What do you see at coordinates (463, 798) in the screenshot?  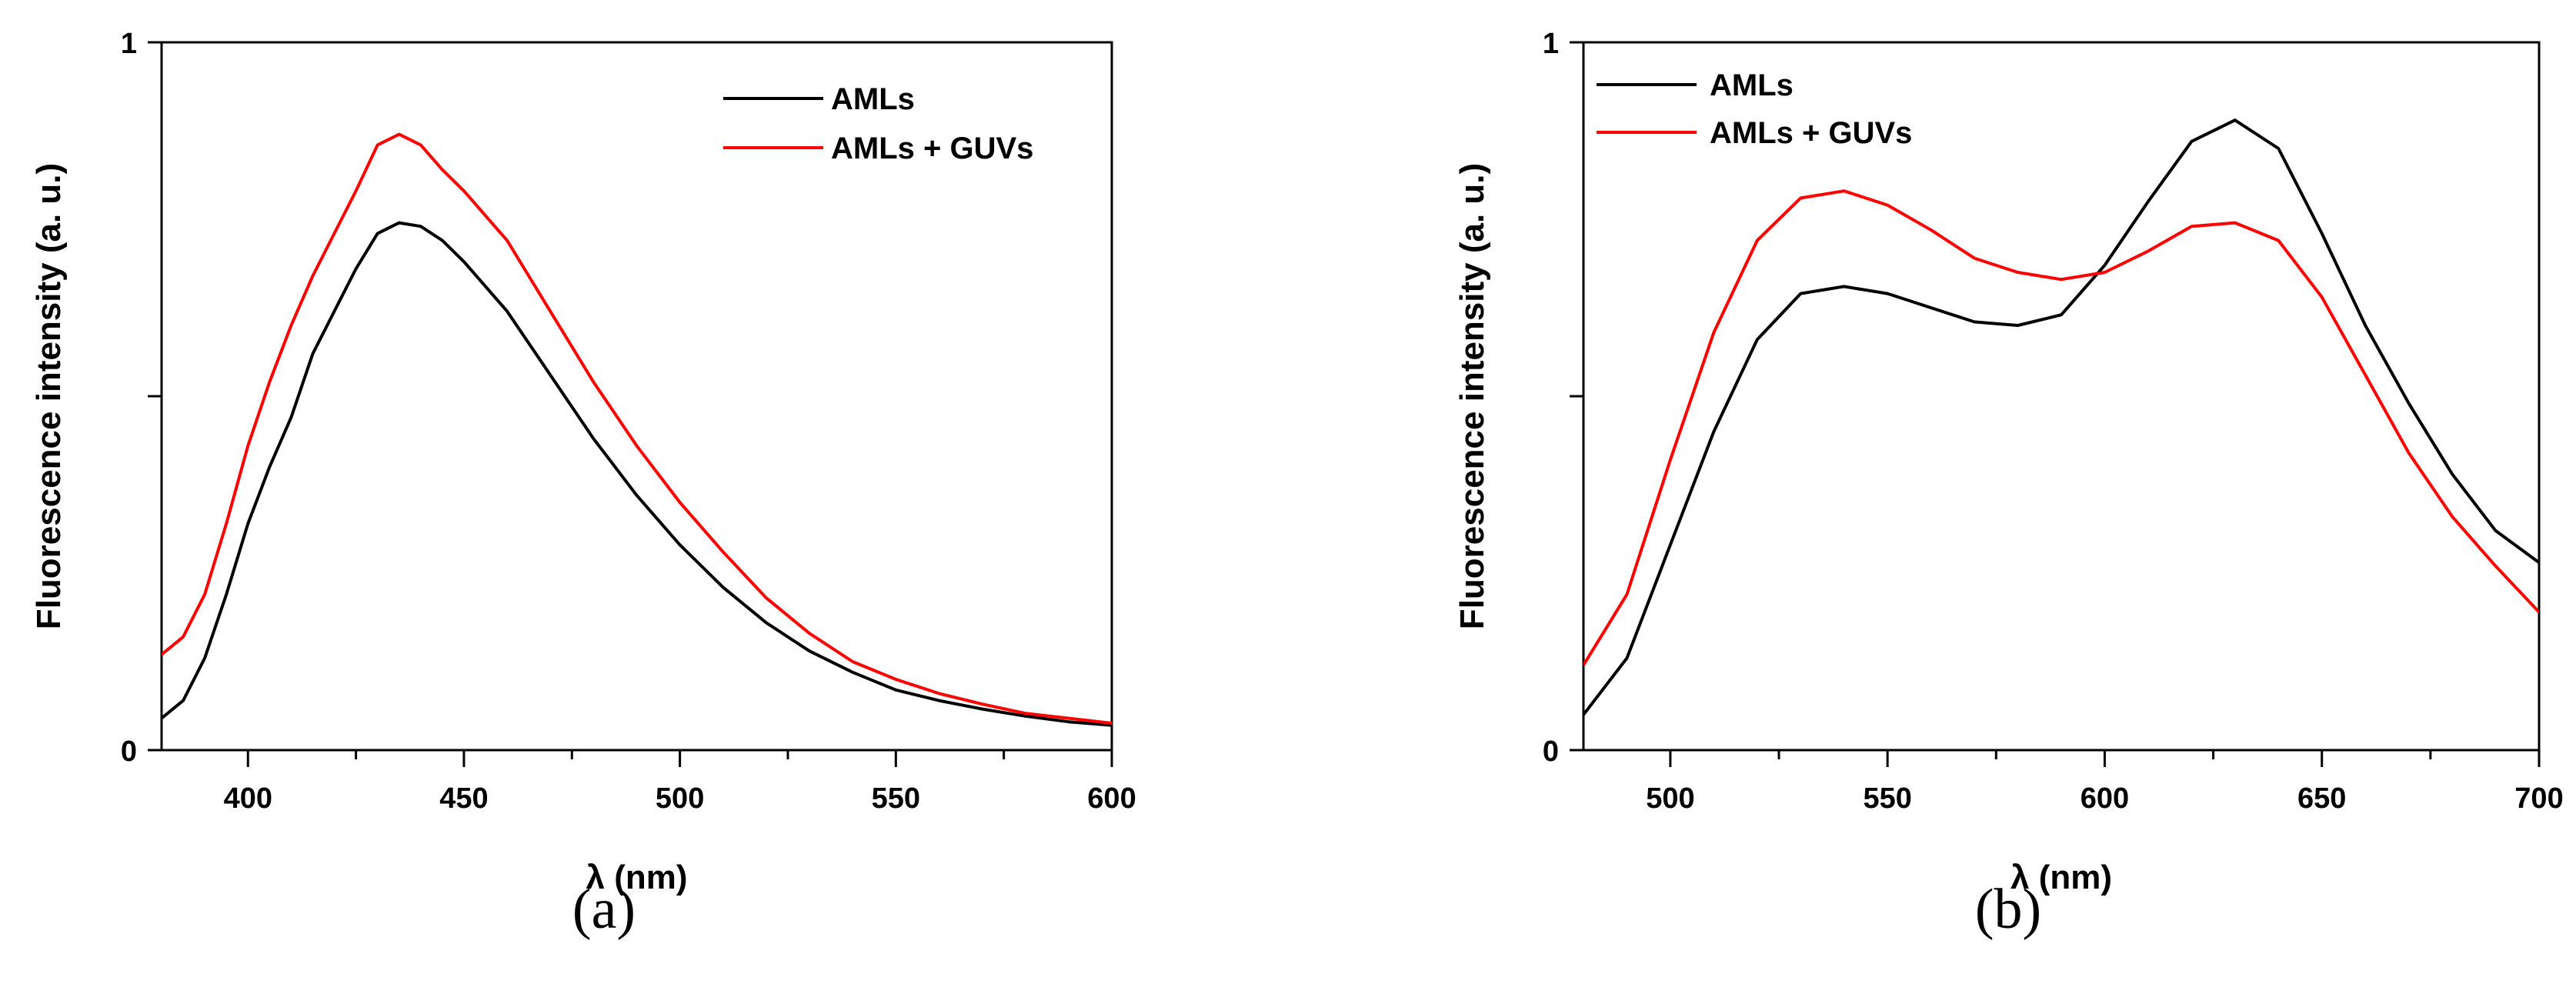 I see `x-tick-label: 450` at bounding box center [463, 798].